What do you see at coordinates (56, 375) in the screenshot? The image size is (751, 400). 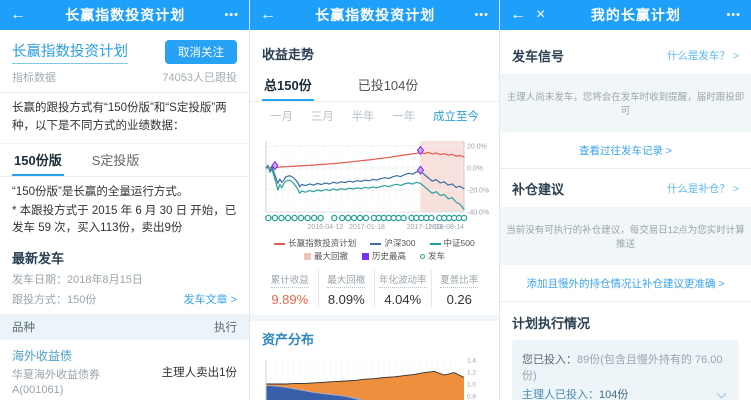 I see `fund-name: 华夏海外收益债券` at bounding box center [56, 375].